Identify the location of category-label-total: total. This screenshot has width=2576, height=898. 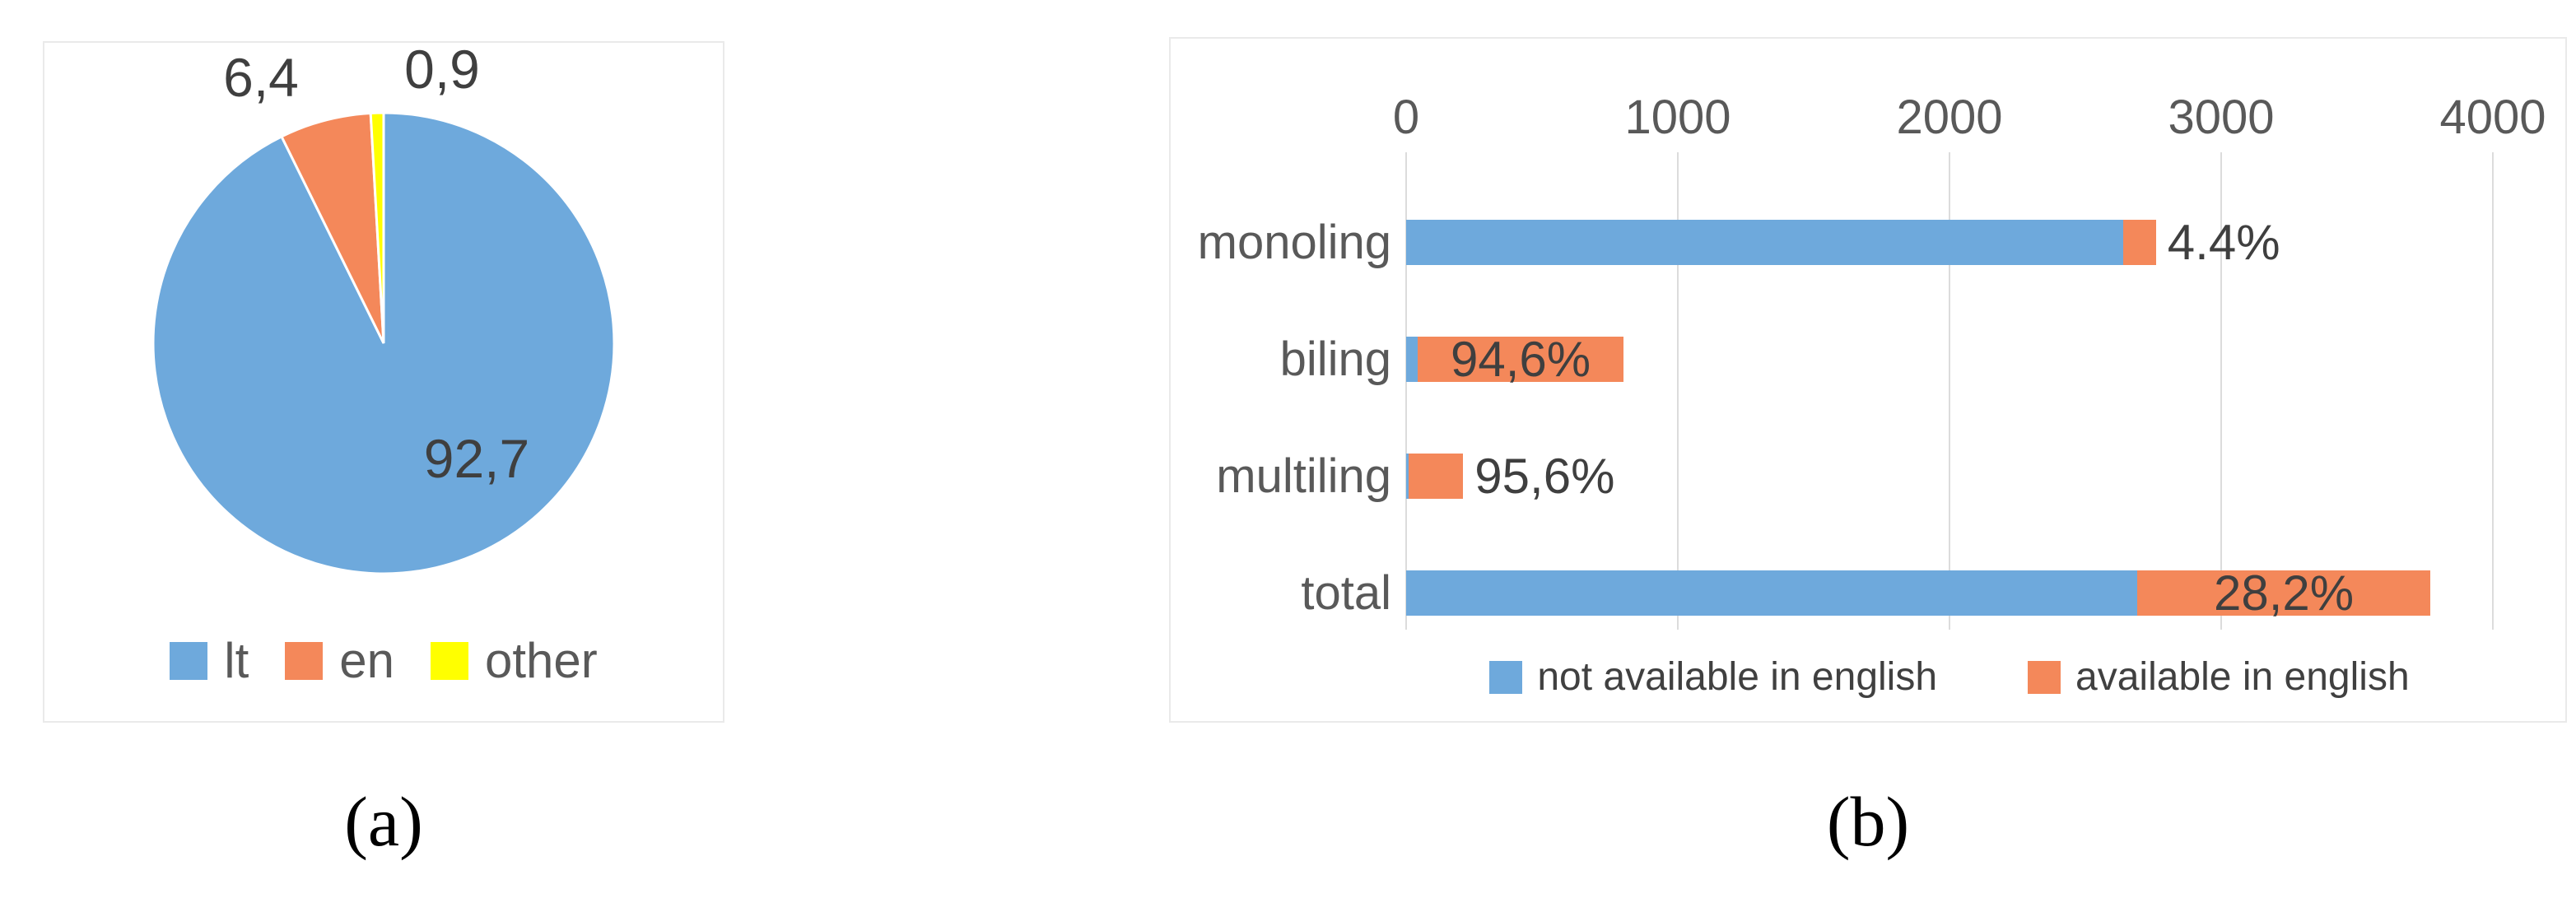
(1346, 593).